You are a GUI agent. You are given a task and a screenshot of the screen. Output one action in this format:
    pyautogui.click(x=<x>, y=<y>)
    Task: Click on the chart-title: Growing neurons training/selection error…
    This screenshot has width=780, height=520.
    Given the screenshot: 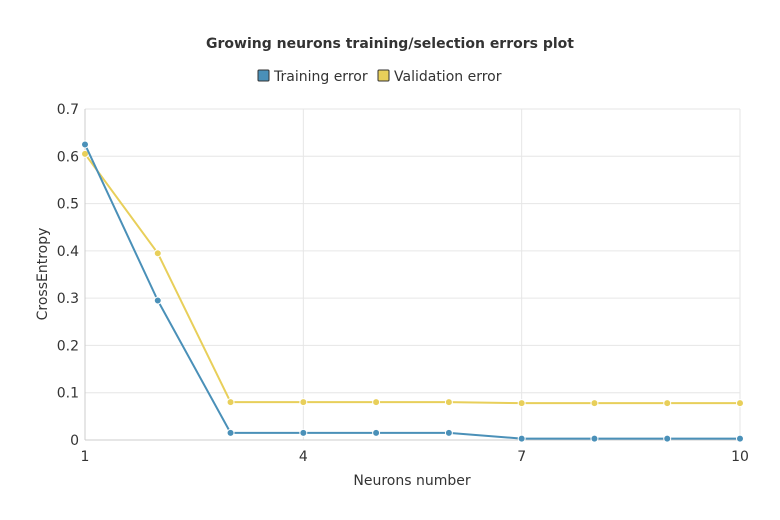 What is the action you would take?
    pyautogui.click(x=390, y=44)
    